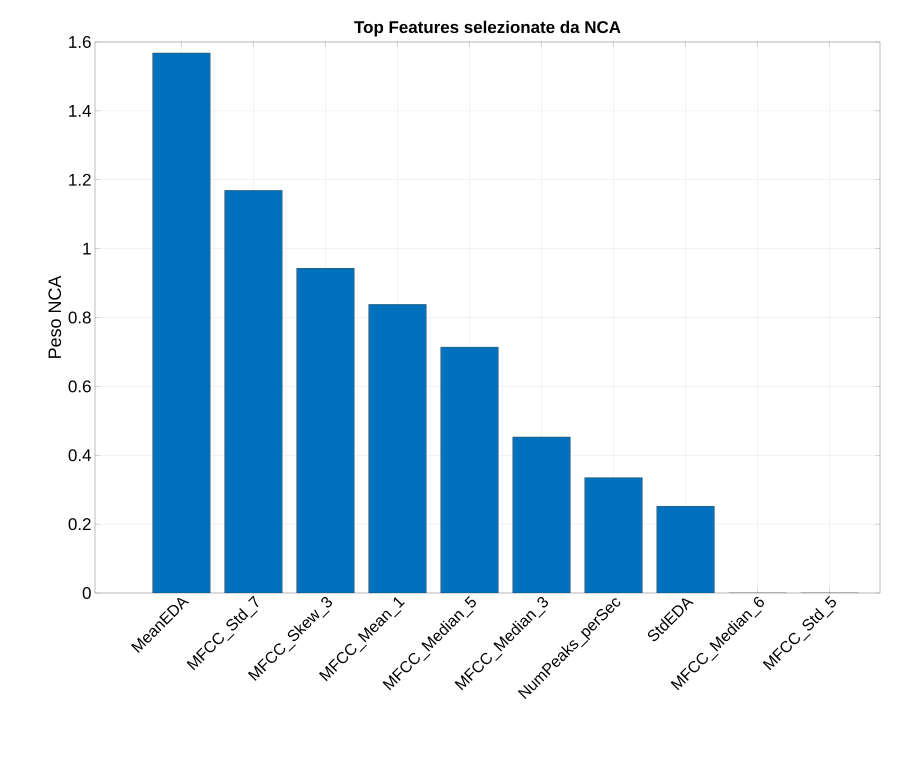 The height and width of the screenshot is (778, 911). What do you see at coordinates (79, 386) in the screenshot?
I see `y-tick-label: 0.6` at bounding box center [79, 386].